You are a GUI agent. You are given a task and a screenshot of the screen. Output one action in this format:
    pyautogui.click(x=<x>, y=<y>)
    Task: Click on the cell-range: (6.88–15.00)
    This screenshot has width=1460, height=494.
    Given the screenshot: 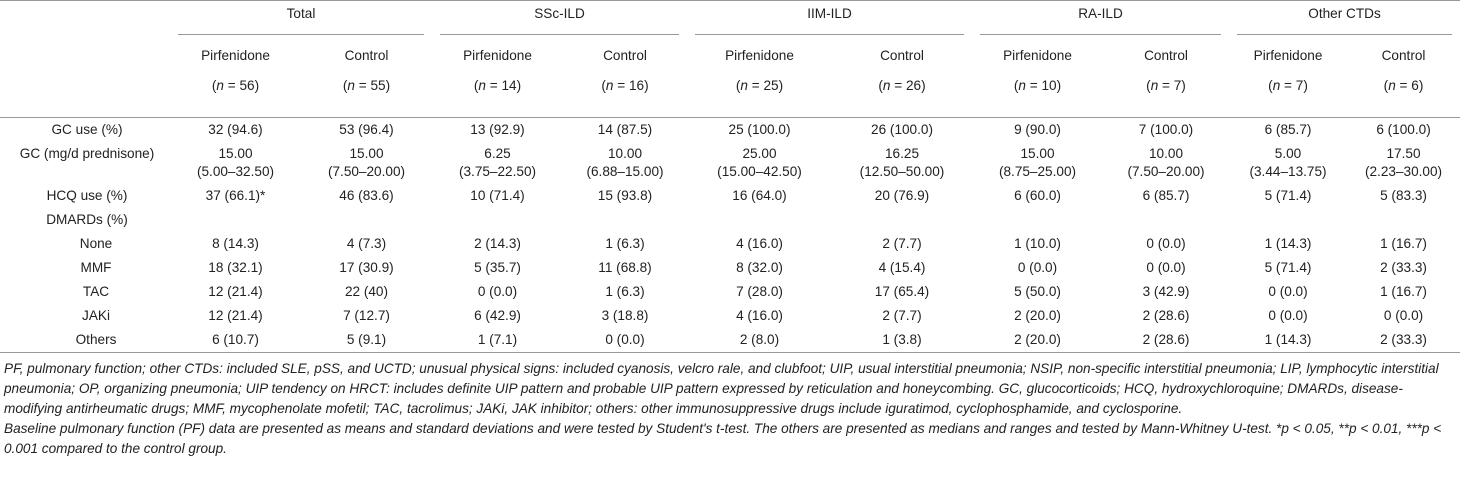 What is the action you would take?
    pyautogui.click(x=625, y=171)
    